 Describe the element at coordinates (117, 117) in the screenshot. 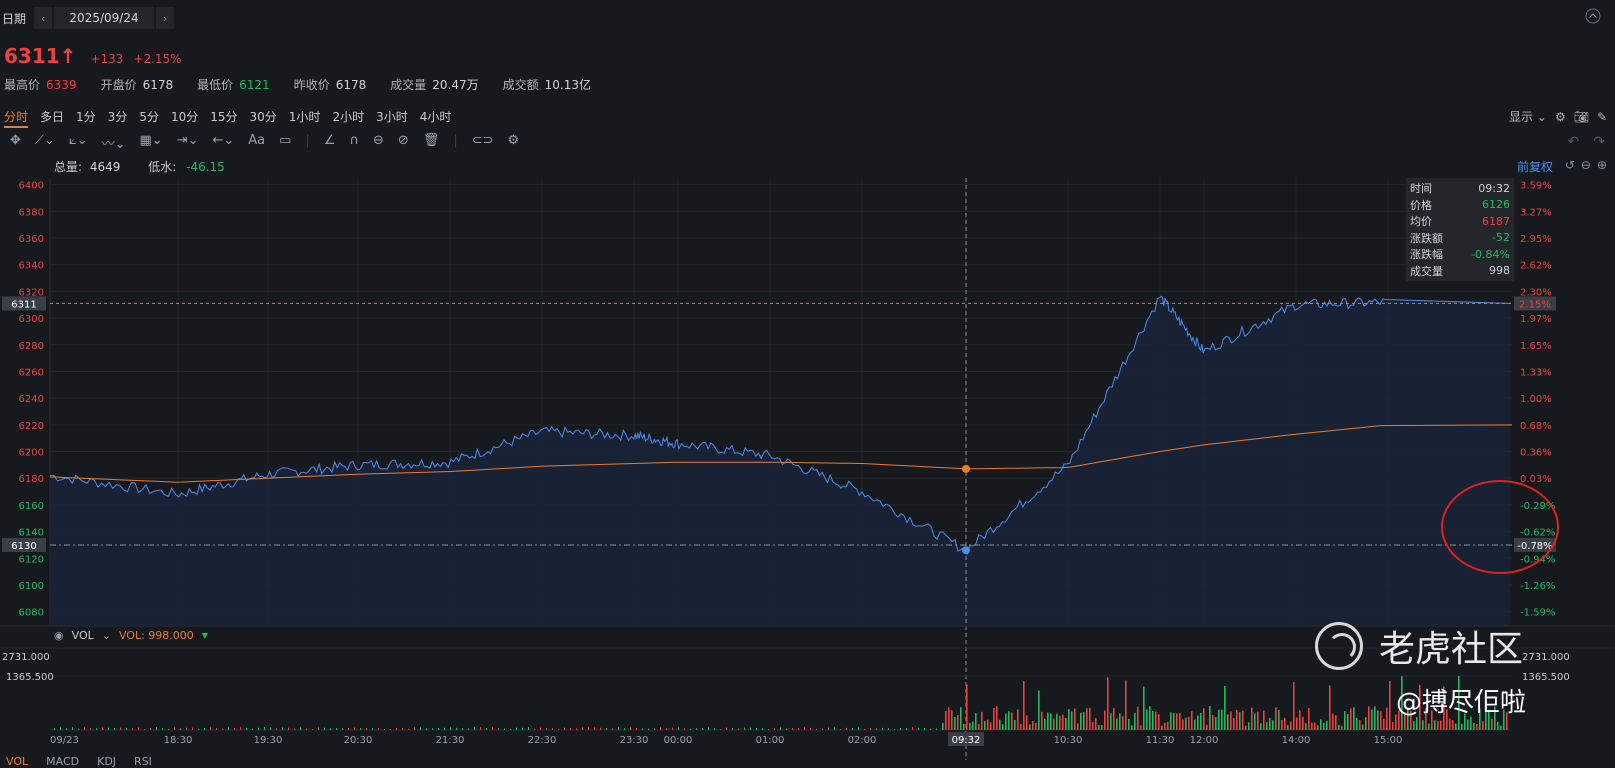

I see `period-tab: 3分` at that location.